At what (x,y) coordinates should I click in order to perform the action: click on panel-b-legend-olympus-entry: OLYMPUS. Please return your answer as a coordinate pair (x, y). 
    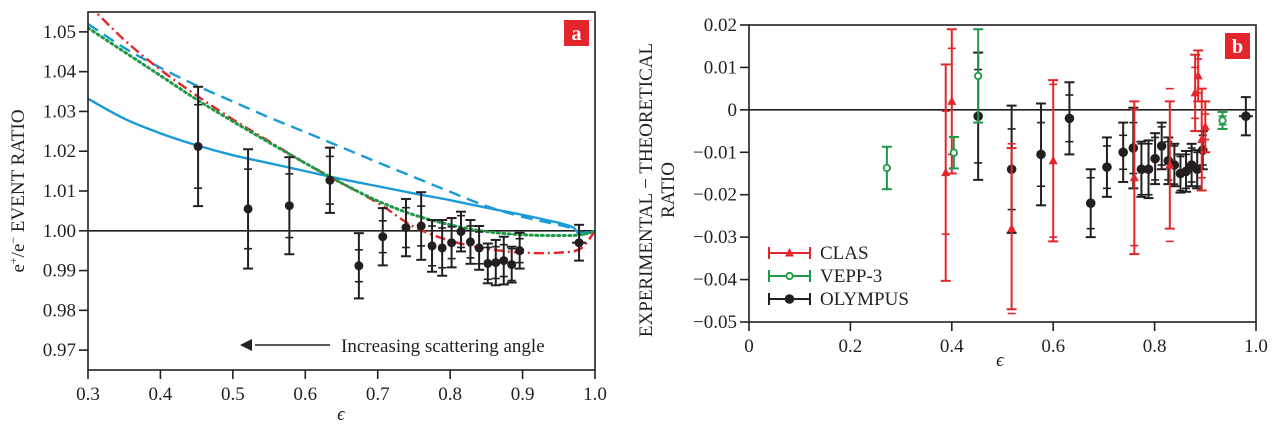
    Looking at the image, I should click on (838, 299).